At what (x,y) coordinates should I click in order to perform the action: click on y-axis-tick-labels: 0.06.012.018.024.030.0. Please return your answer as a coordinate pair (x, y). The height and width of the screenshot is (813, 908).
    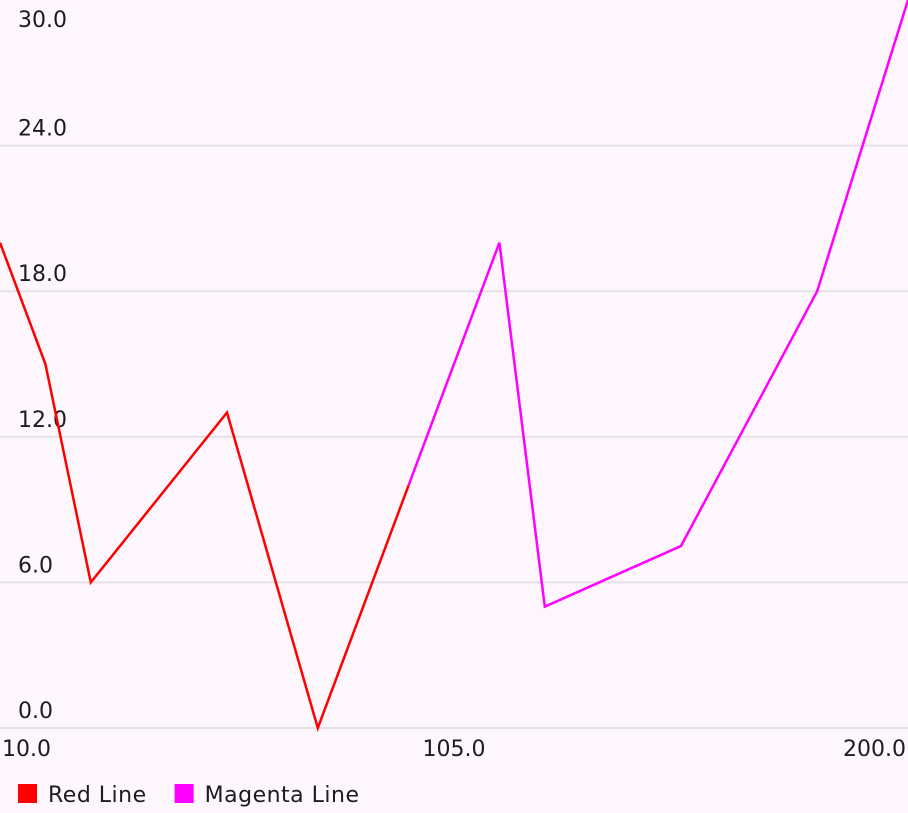
    Looking at the image, I should click on (42, 366).